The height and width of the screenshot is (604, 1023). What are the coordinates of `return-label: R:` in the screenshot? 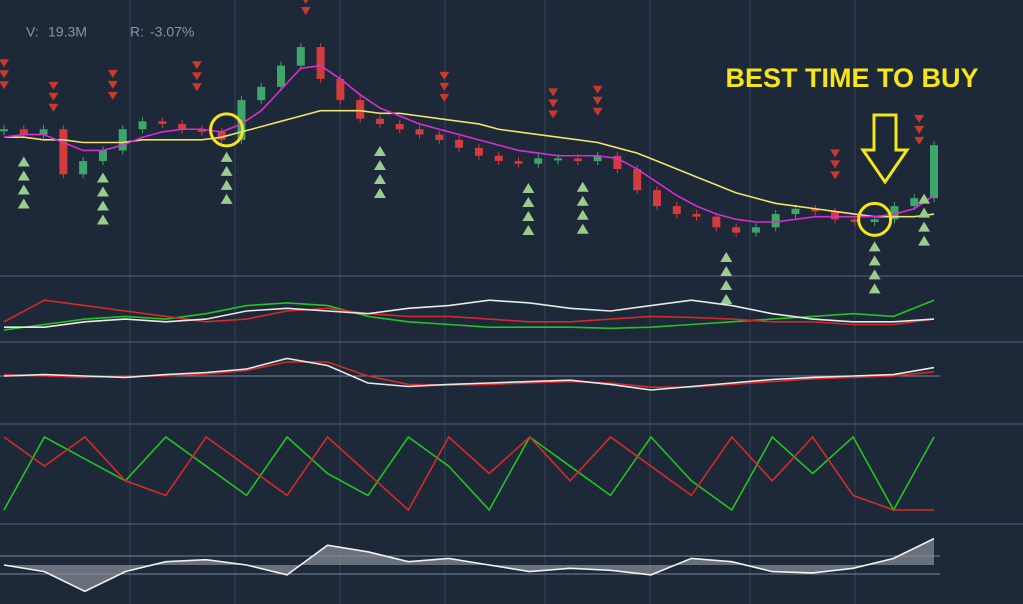 It's located at (137, 32).